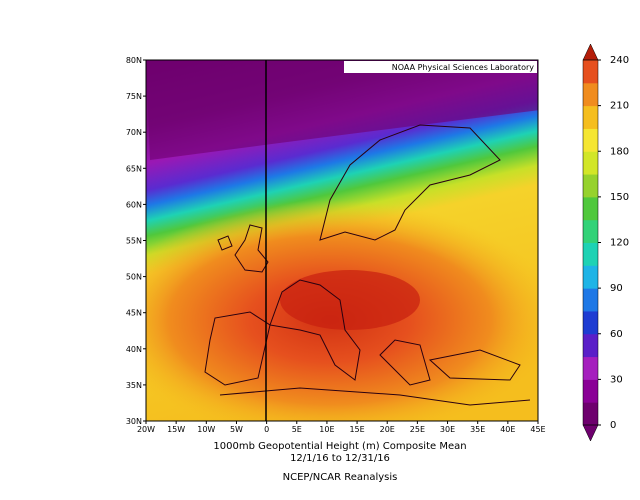 Image resolution: width=640 pixels, height=500 pixels. What do you see at coordinates (176, 429) in the screenshot?
I see `lon-label: 15W` at bounding box center [176, 429].